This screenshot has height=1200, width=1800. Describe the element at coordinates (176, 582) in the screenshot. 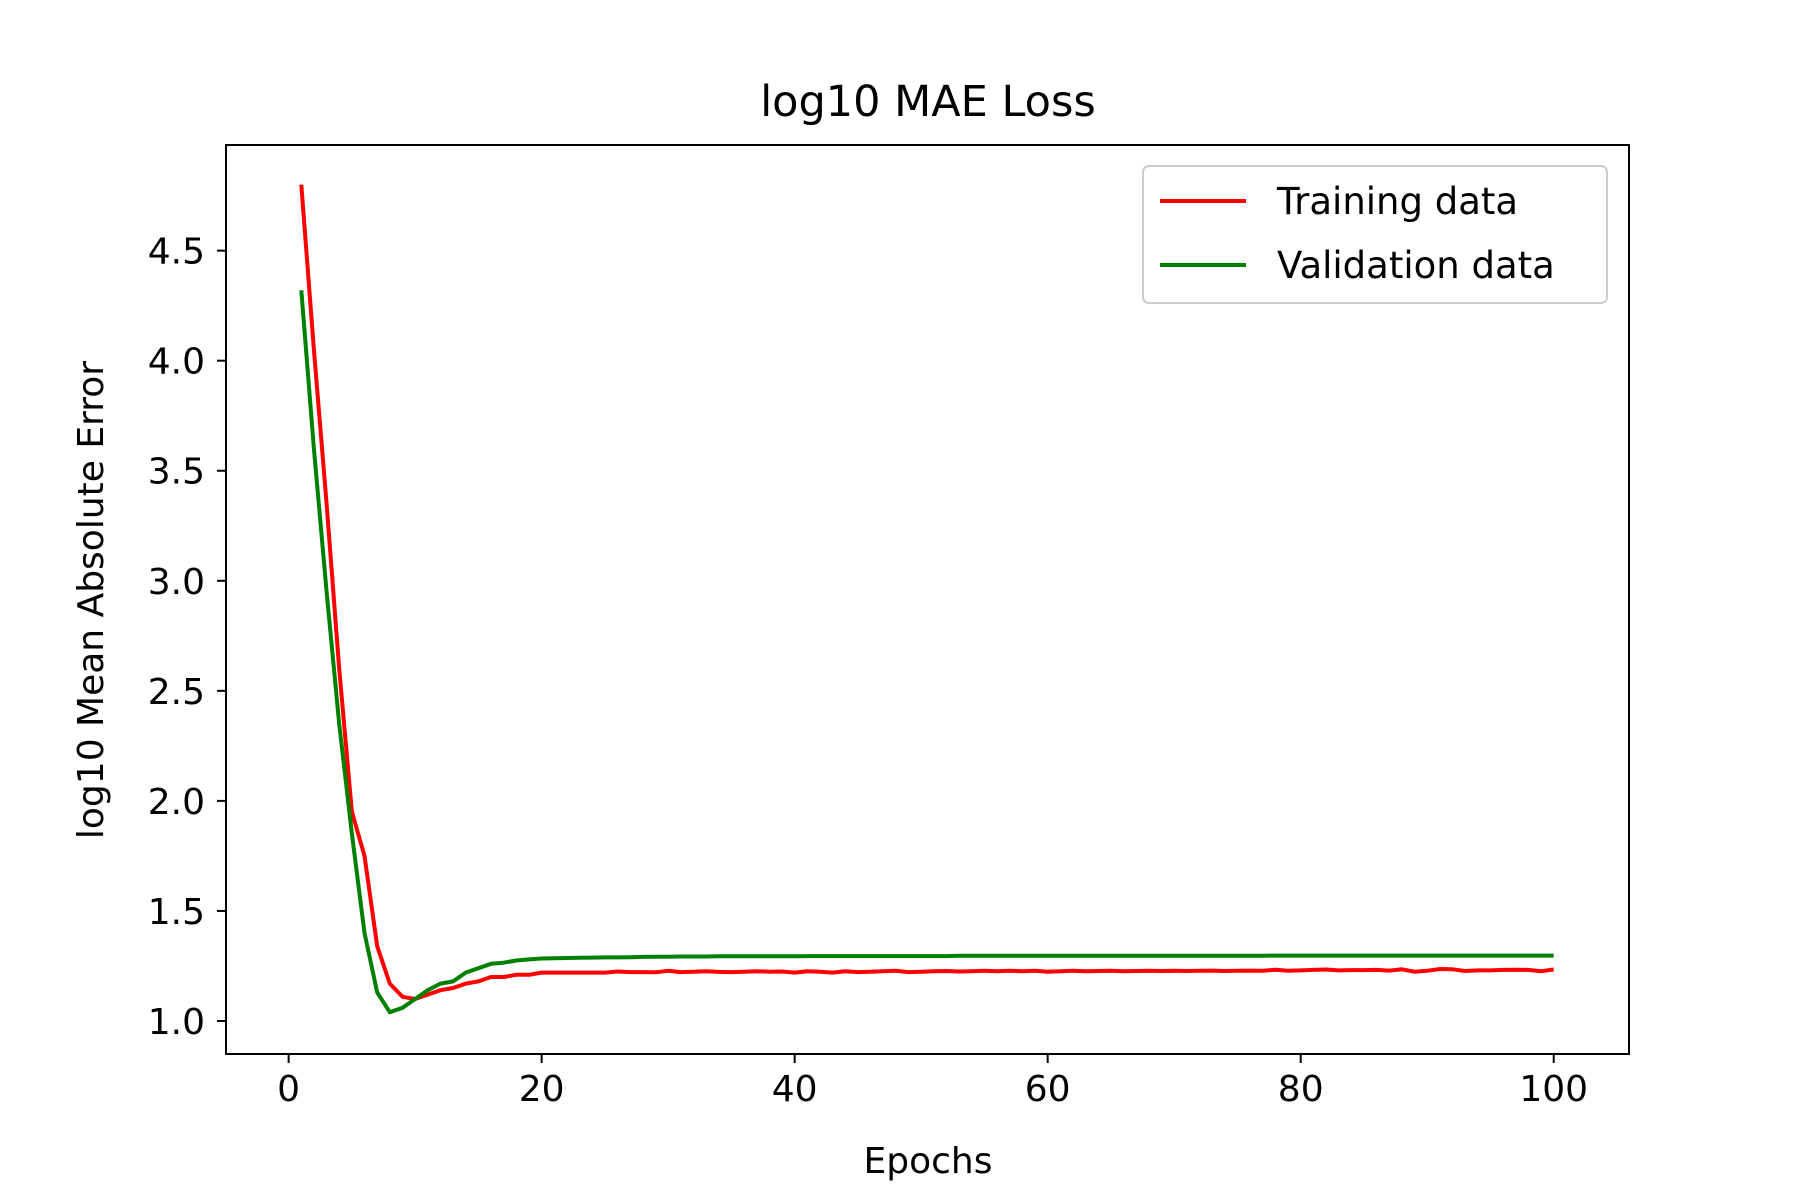

I see `y-tick-label: 3.0` at that location.